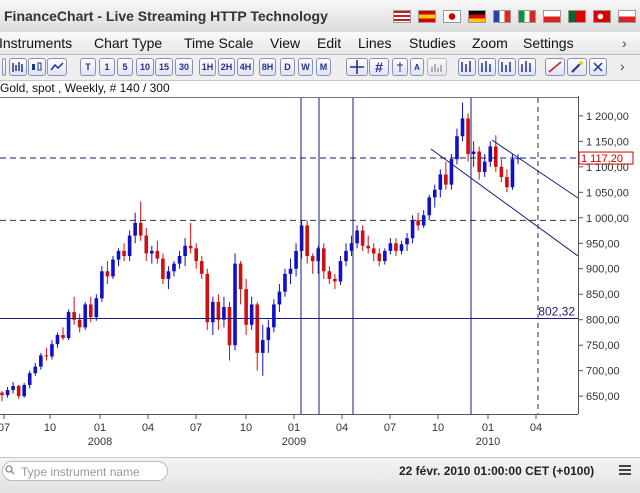 The height and width of the screenshot is (493, 640). What do you see at coordinates (164, 67) in the screenshot?
I see `timeframe-button-15: 15` at bounding box center [164, 67].